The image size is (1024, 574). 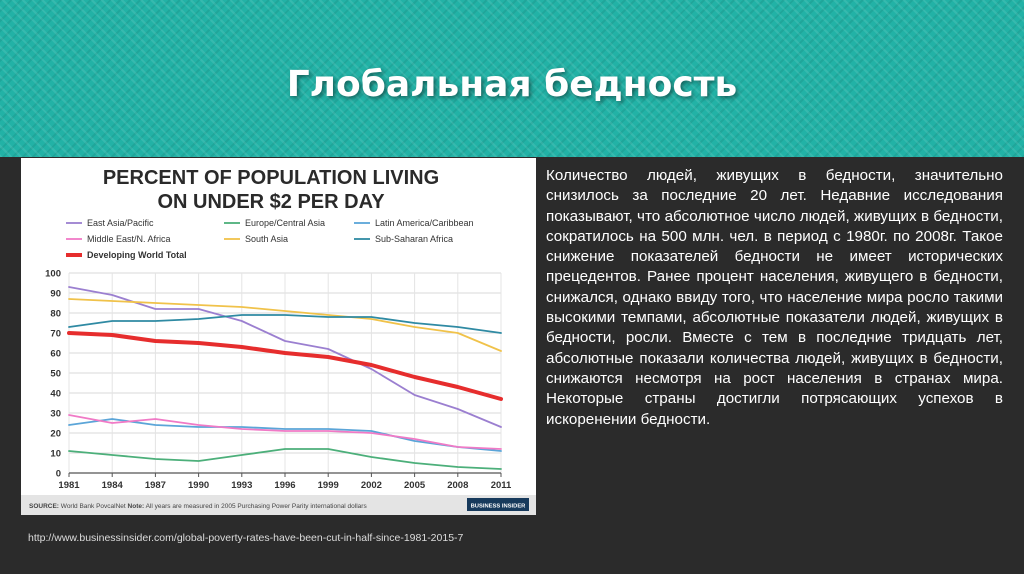 What do you see at coordinates (285, 459) in the screenshot?
I see `series-line-europe-central-asia` at bounding box center [285, 459].